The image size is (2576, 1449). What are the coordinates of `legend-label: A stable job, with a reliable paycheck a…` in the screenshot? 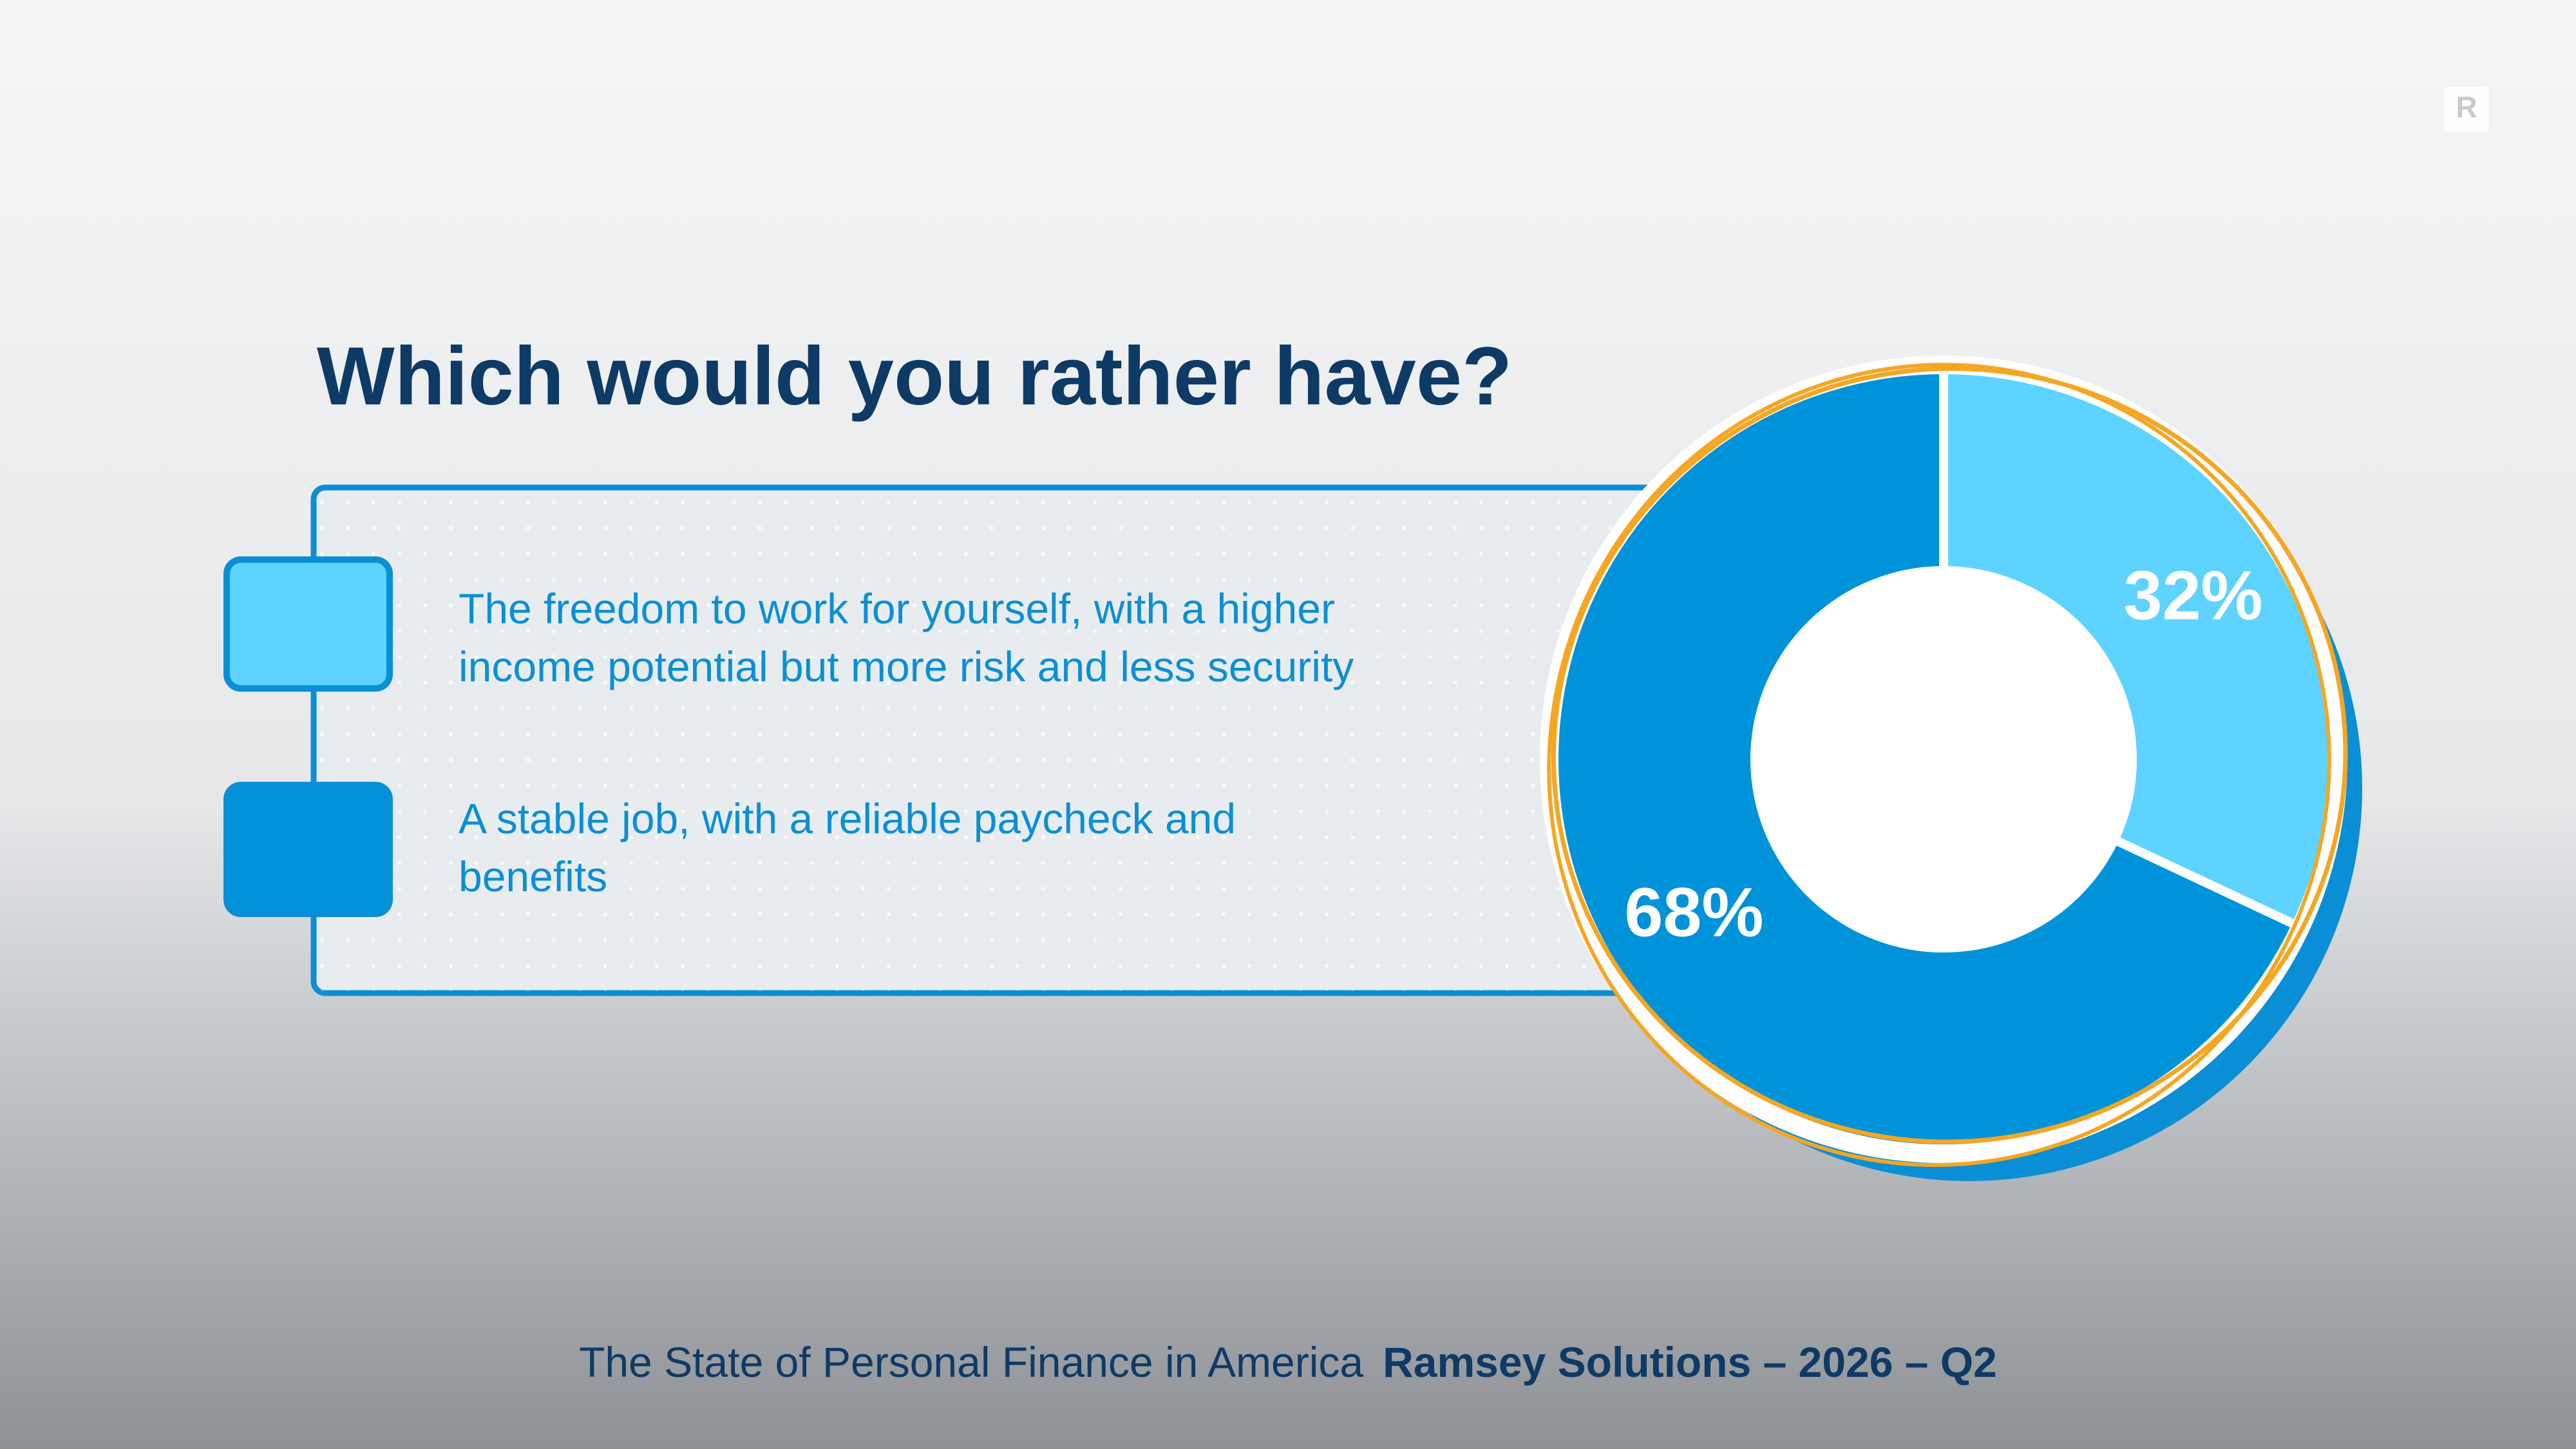 It's located at (847, 847).